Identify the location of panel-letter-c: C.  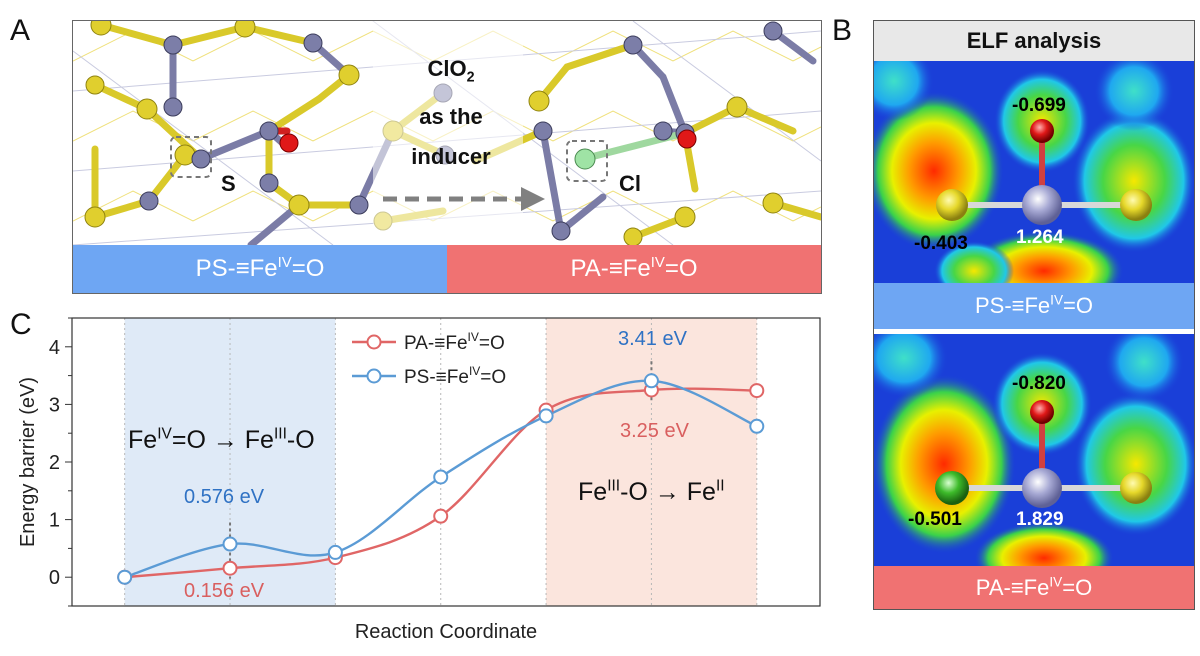
(21, 324).